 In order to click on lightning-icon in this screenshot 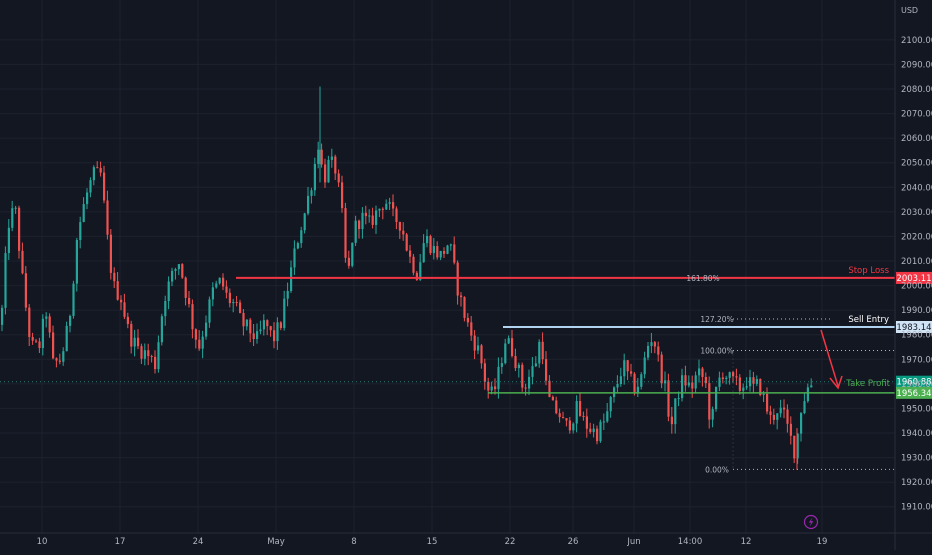, I will do `click(811, 522)`.